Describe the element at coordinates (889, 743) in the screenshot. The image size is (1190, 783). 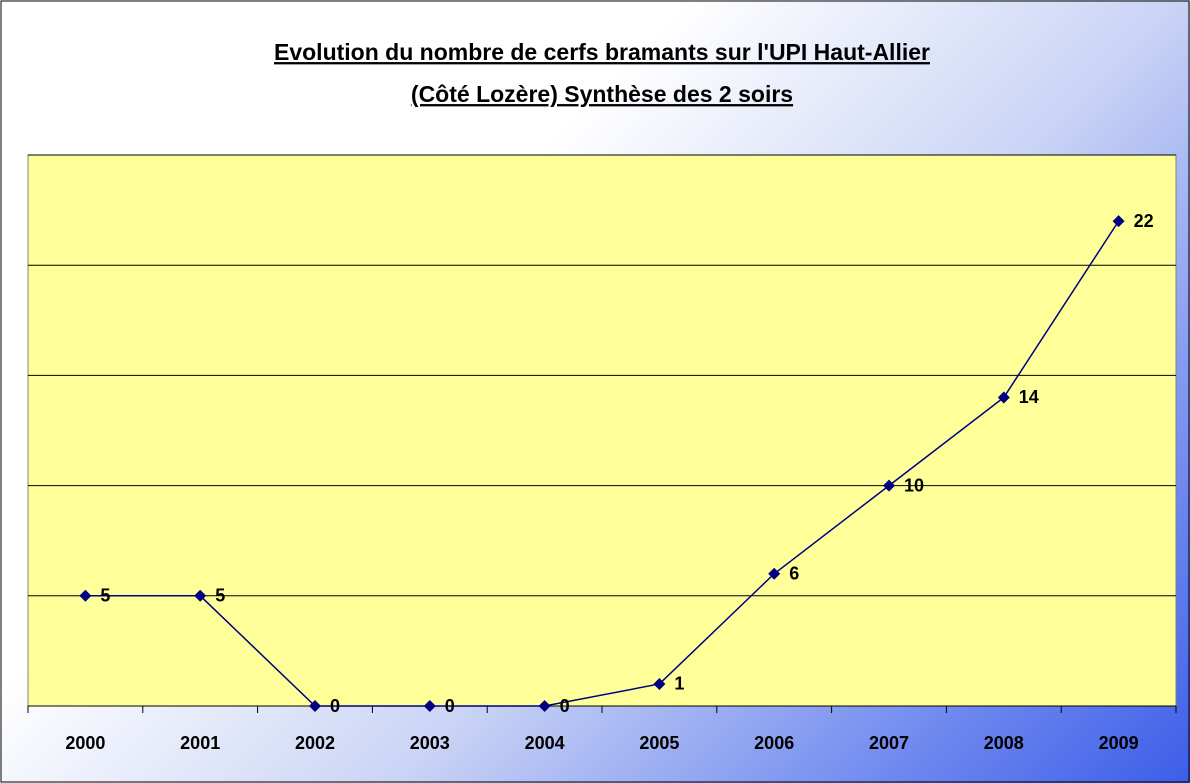
I see `x-tick-label: 2007` at that location.